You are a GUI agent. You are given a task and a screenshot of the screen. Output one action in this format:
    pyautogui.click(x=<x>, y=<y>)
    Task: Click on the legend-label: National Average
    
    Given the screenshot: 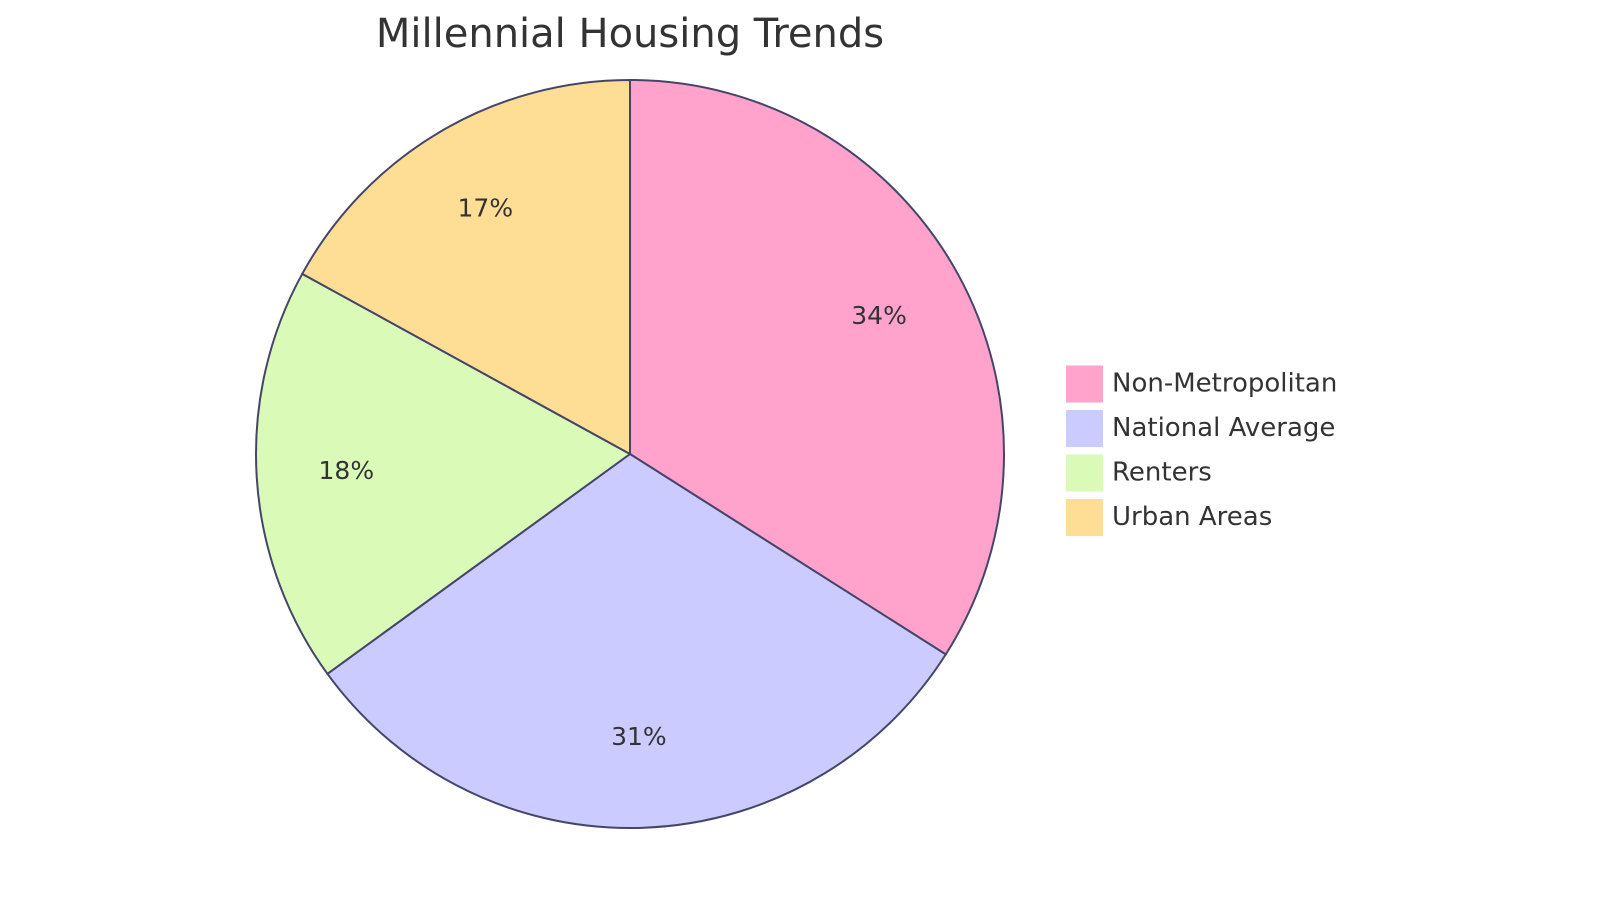 What is the action you would take?
    pyautogui.click(x=1223, y=428)
    